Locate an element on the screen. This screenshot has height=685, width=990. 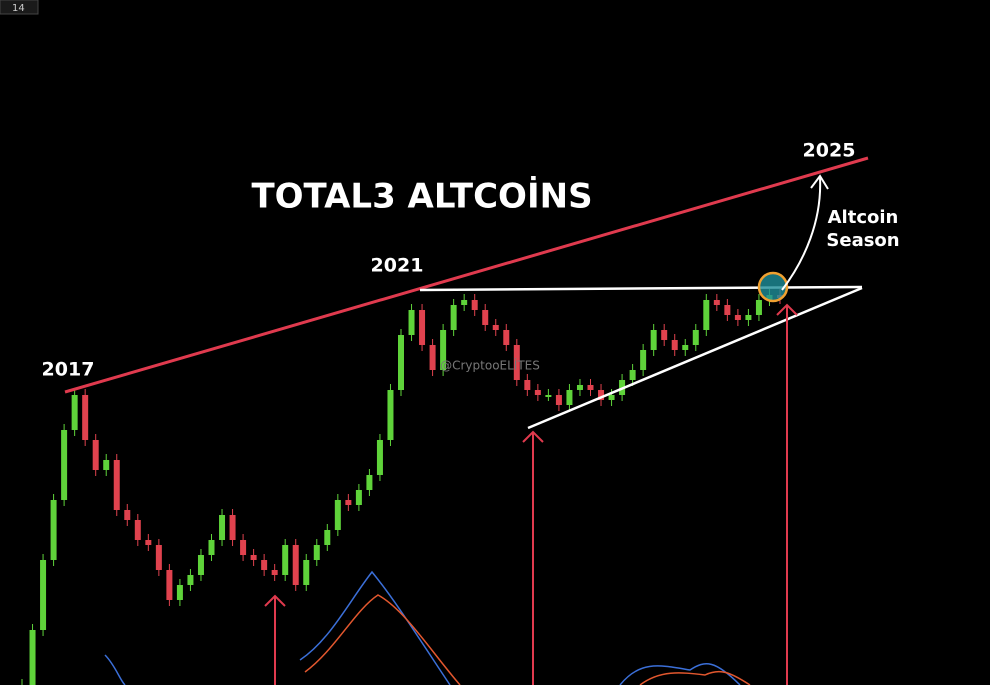
season-label: Season is located at coordinates (862, 240).